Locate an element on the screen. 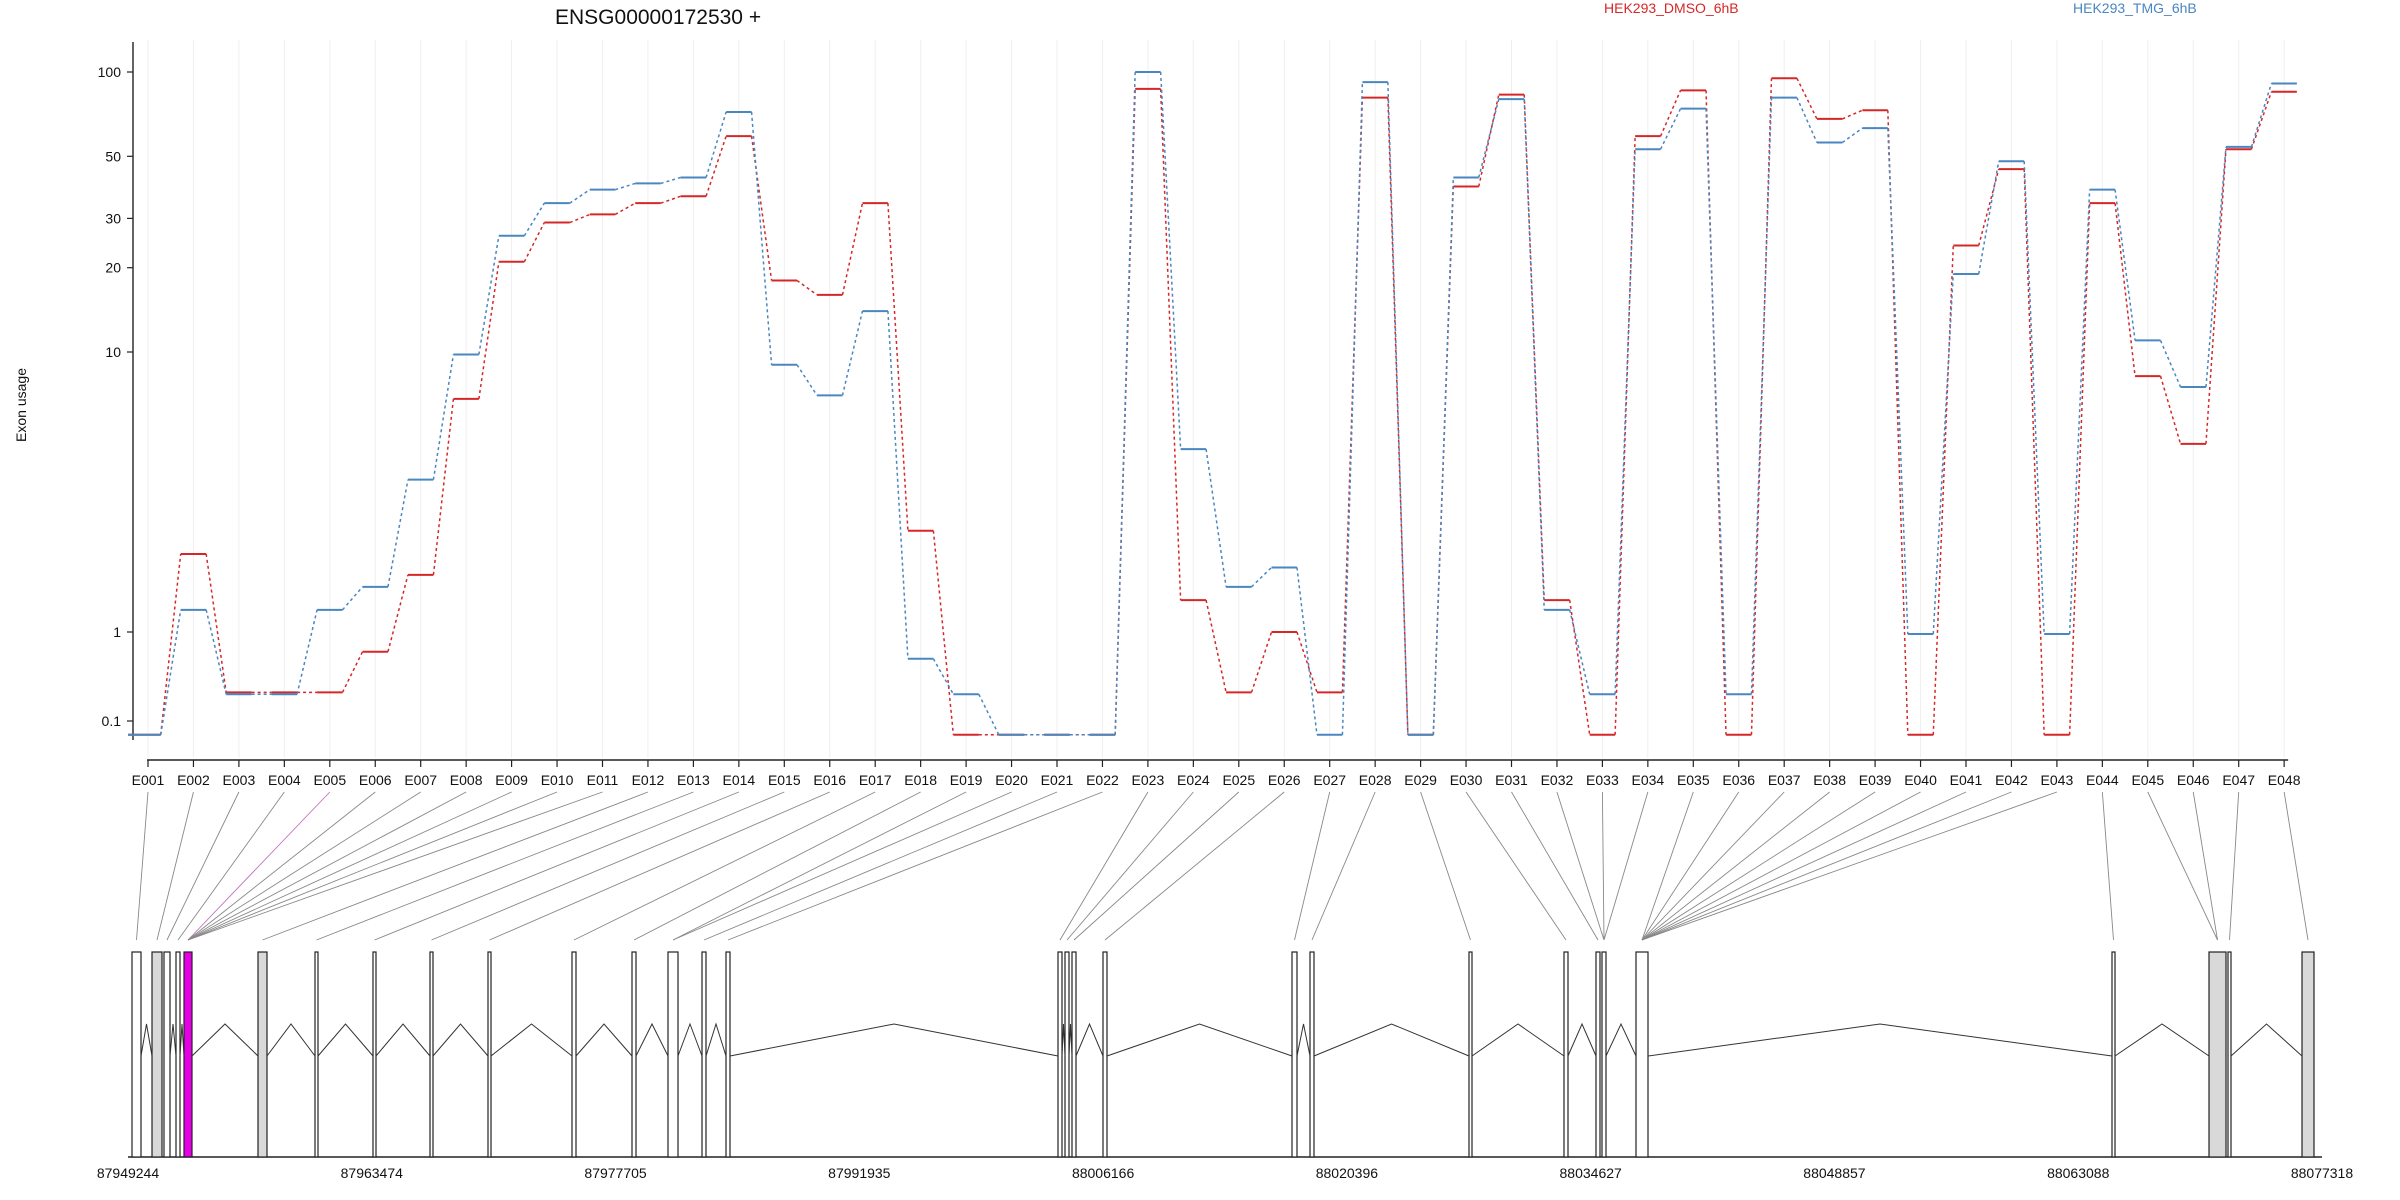 Image resolution: width=2400 pixels, height=1200 pixels. exon-connector-E043 is located at coordinates (1849, 866).